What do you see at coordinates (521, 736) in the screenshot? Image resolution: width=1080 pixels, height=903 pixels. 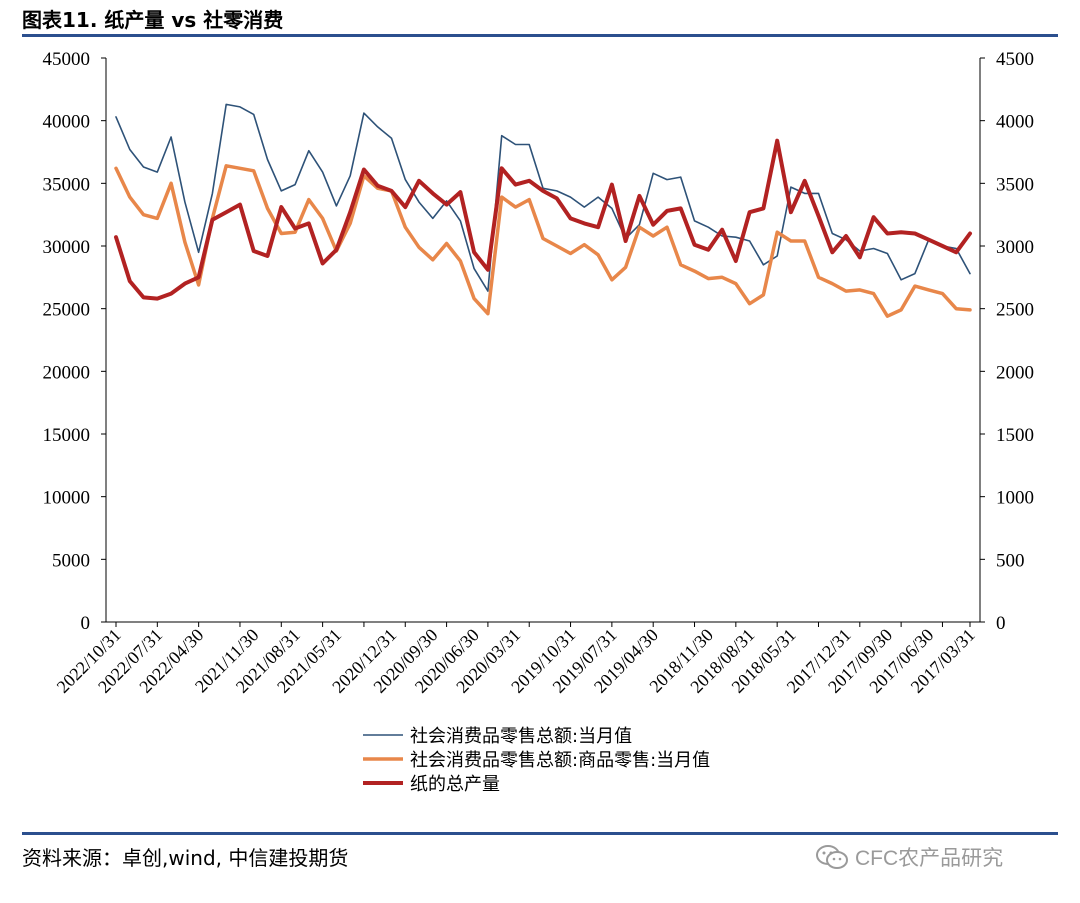 I see `legend-label-1: 社会消费品零售总额:当月值` at bounding box center [521, 736].